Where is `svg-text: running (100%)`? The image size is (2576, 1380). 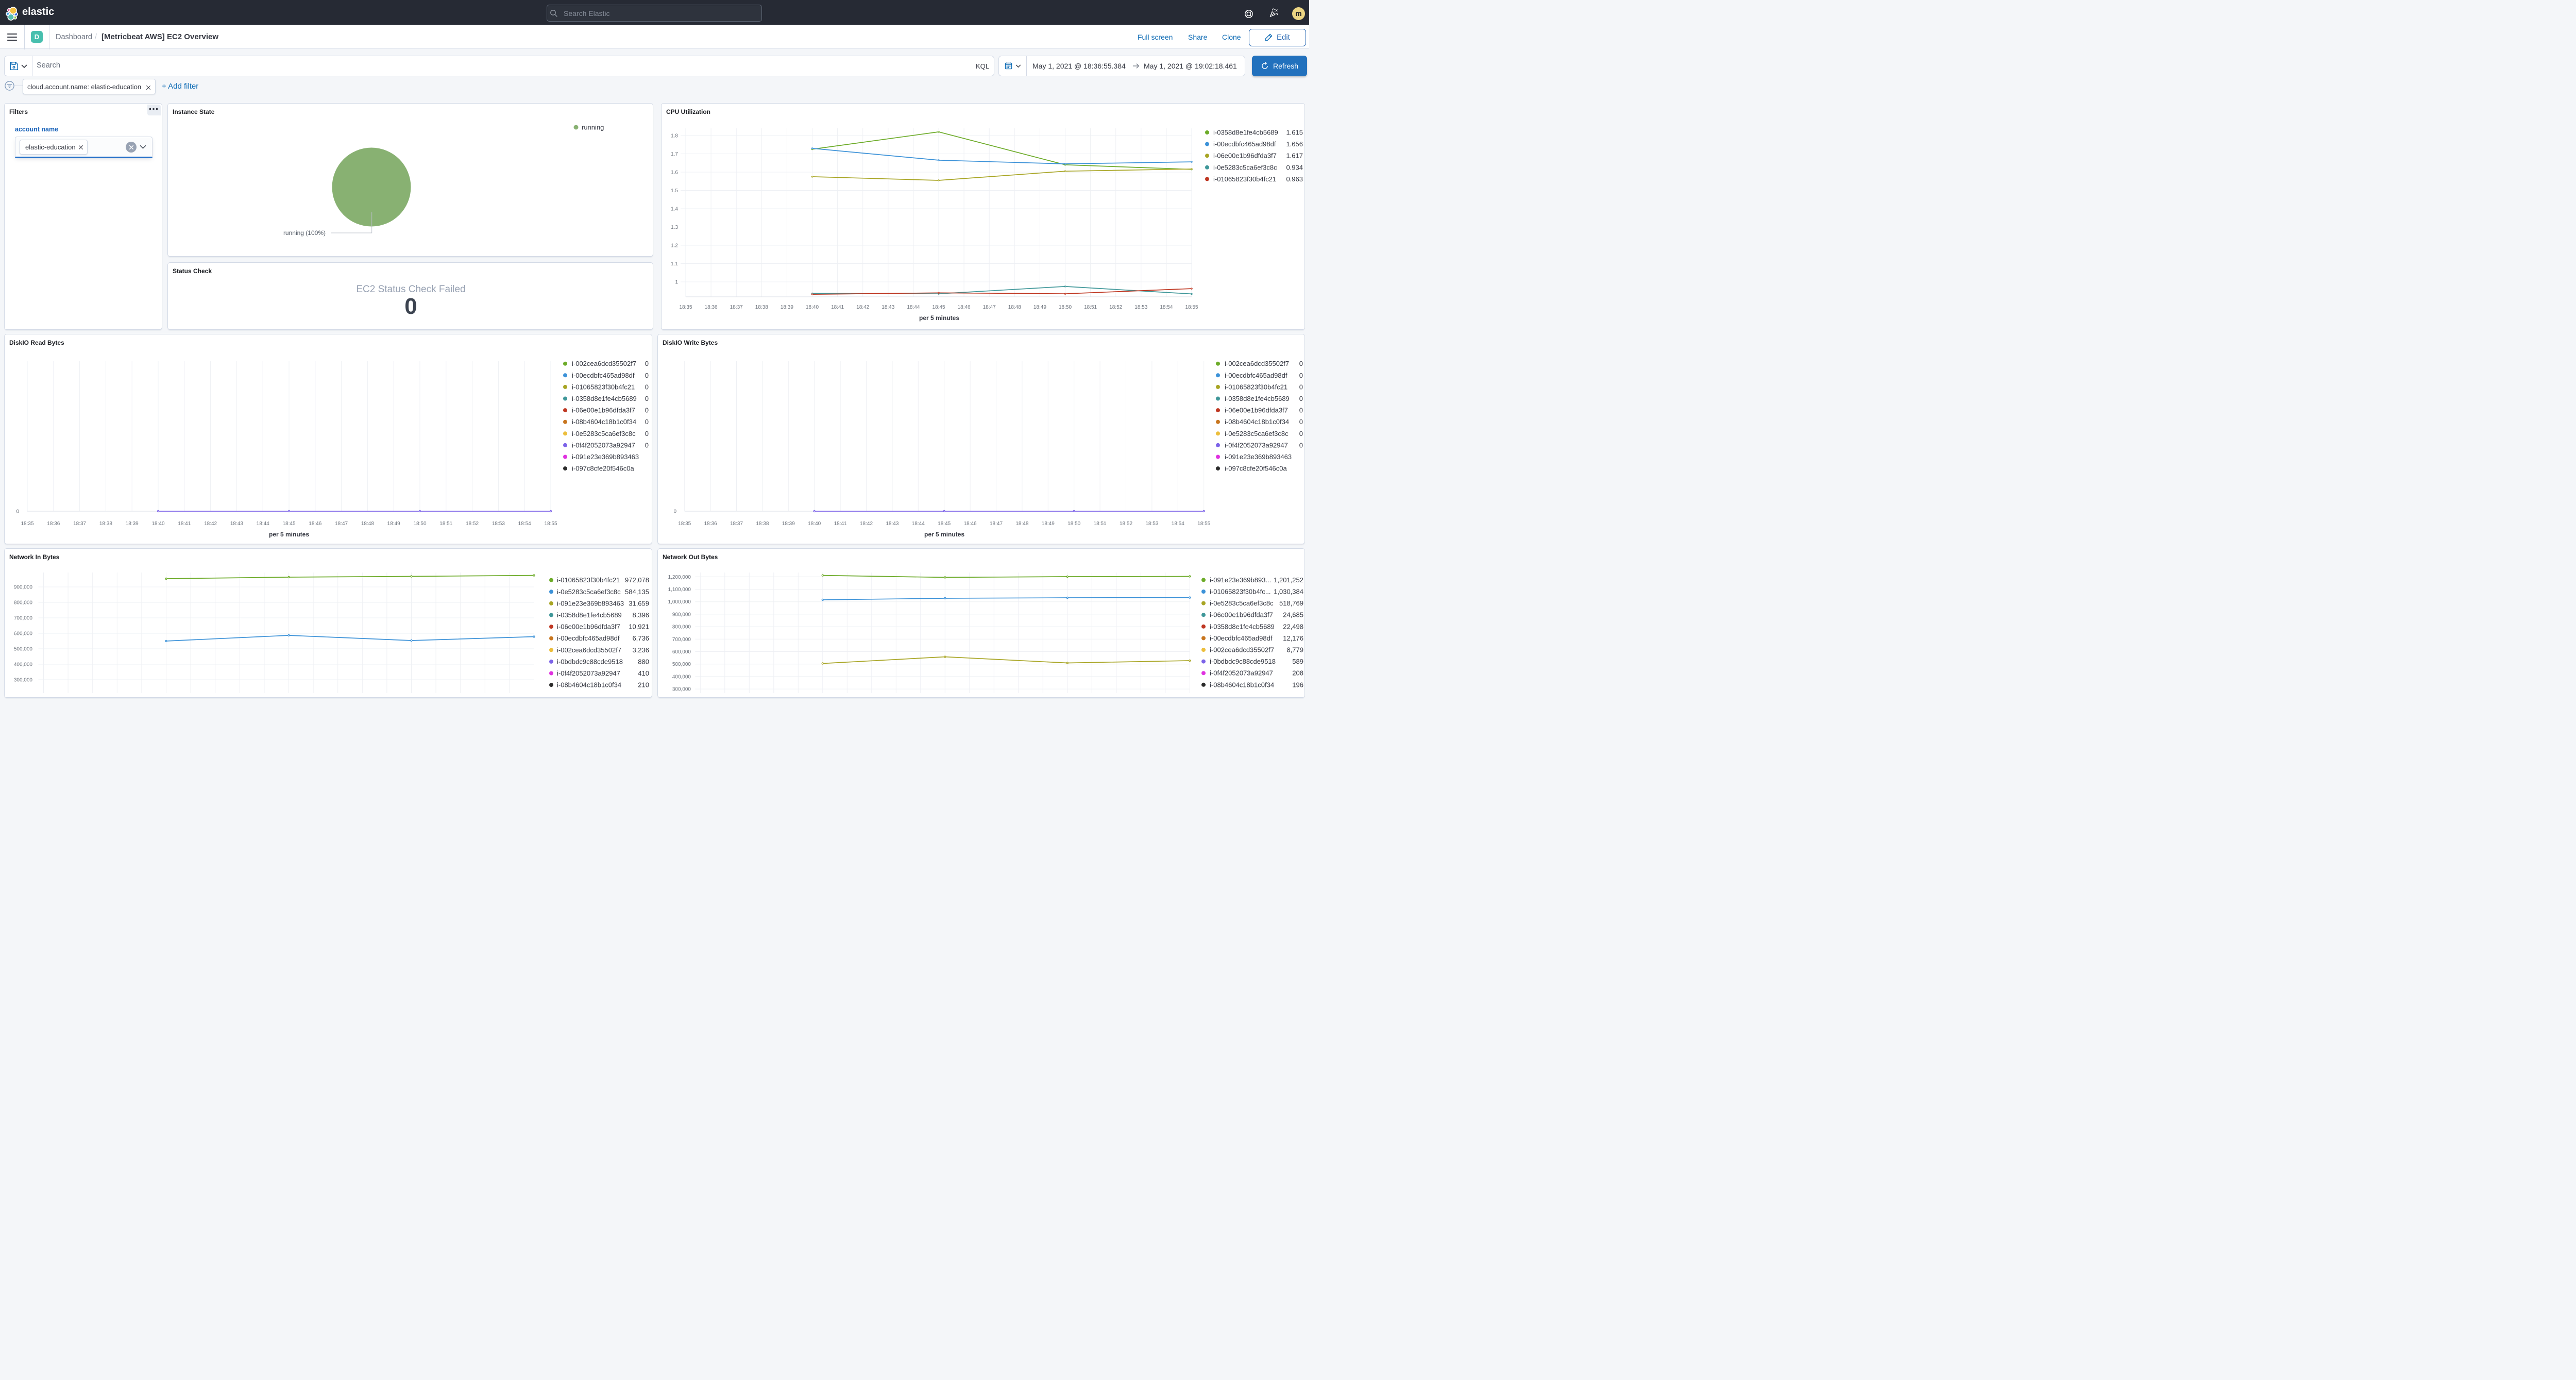
svg-text: running (100%) is located at coordinates (305, 233).